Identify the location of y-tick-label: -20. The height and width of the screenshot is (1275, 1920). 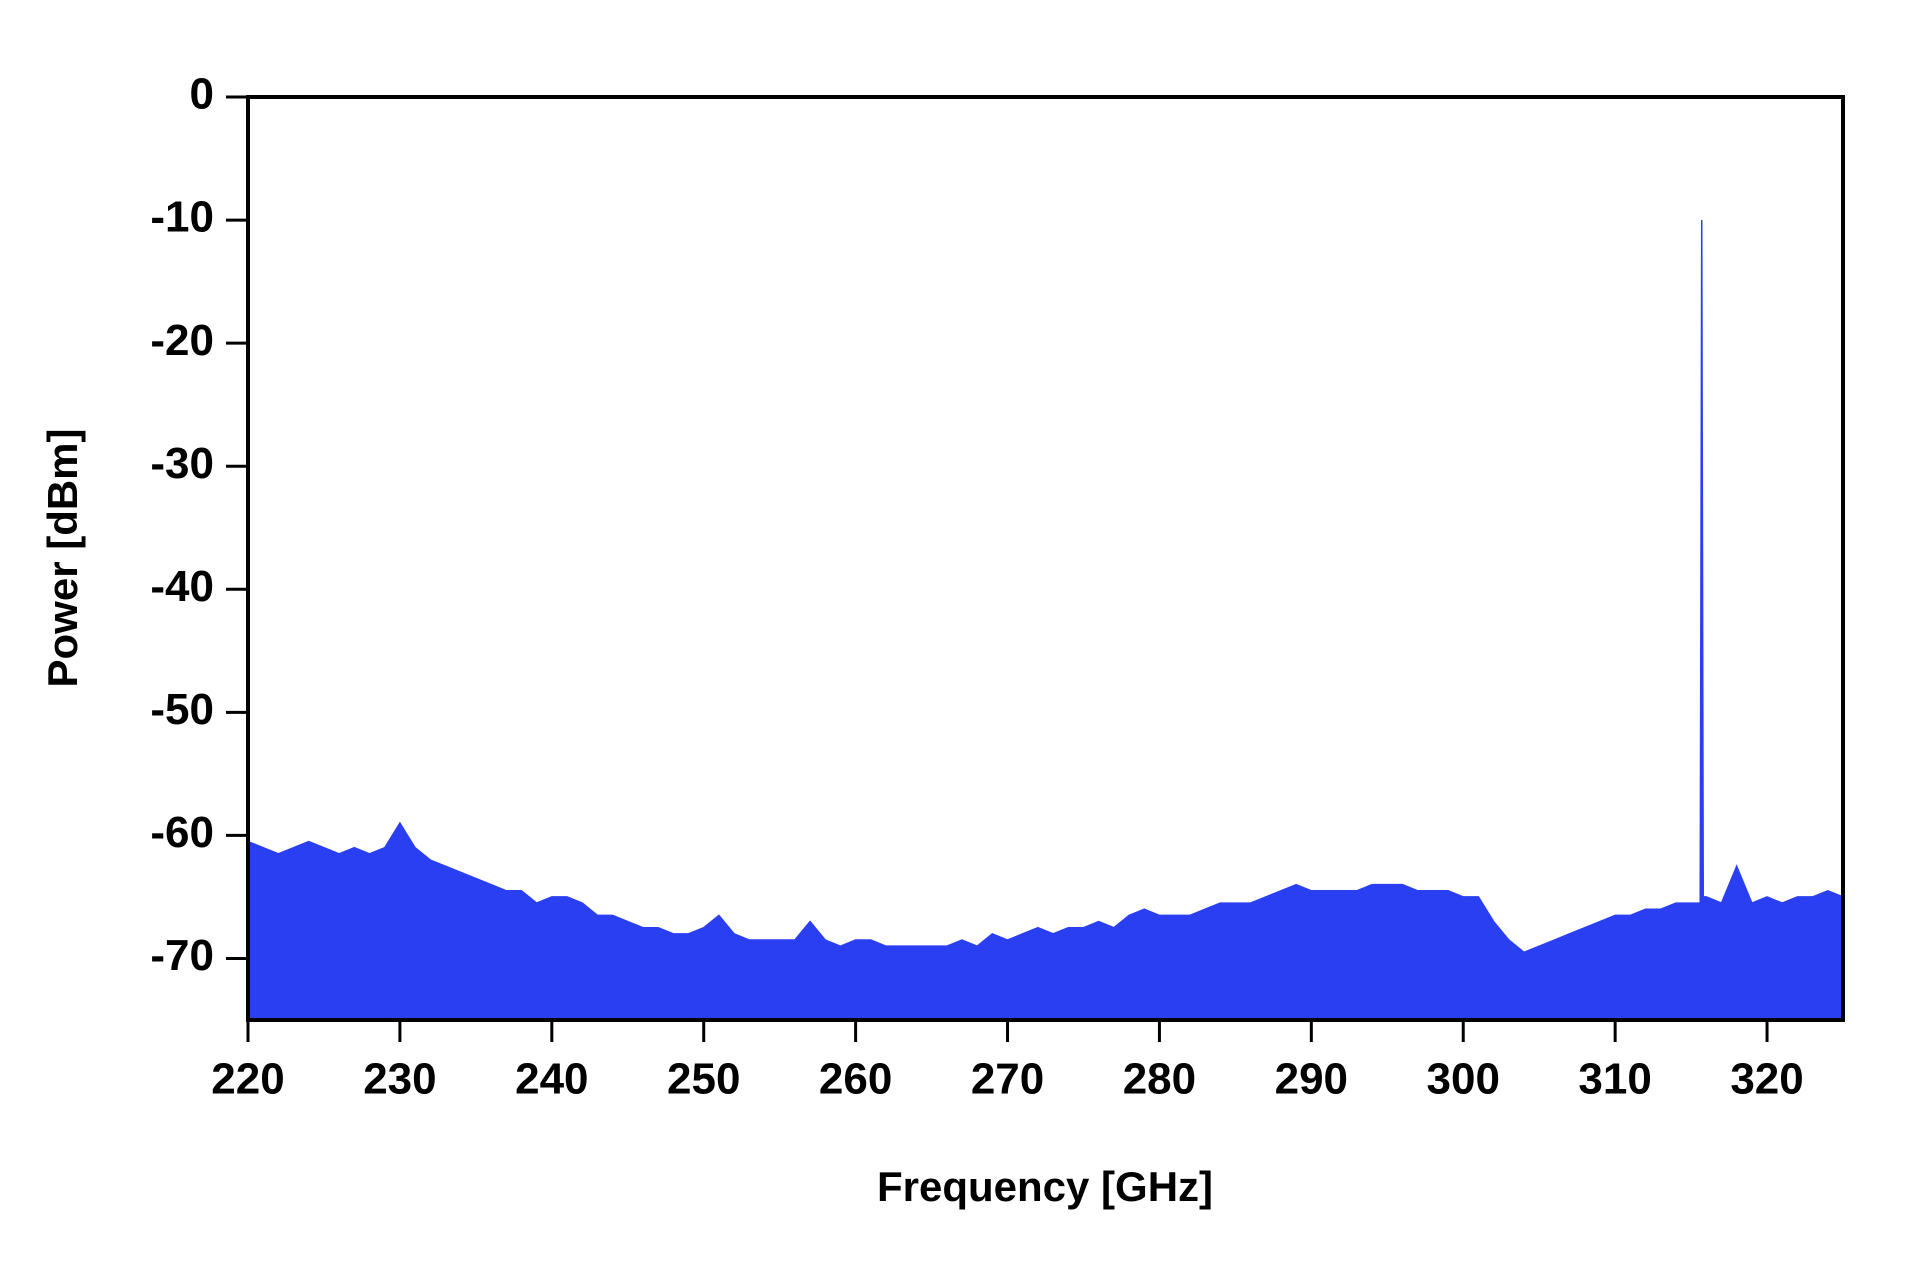
(182, 340).